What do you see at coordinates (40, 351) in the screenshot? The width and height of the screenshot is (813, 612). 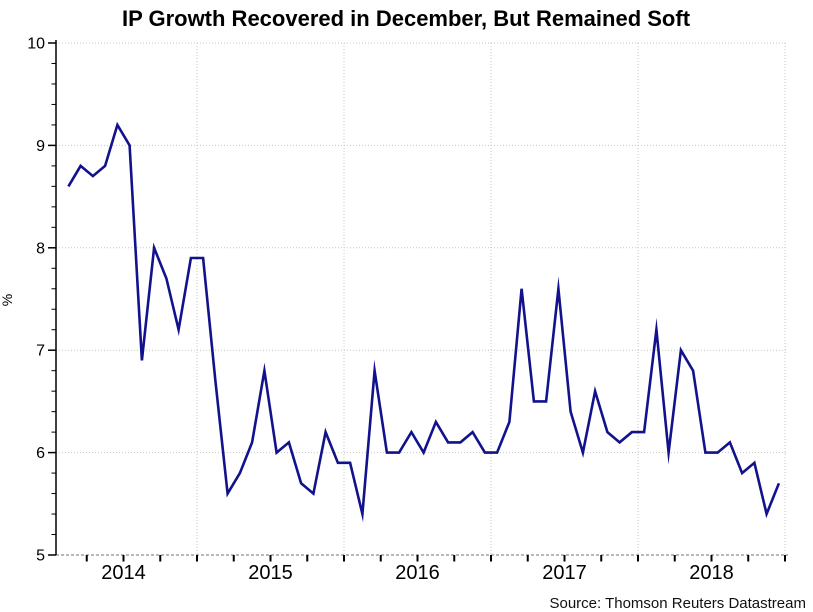 I see `y-tick-label: 7` at bounding box center [40, 351].